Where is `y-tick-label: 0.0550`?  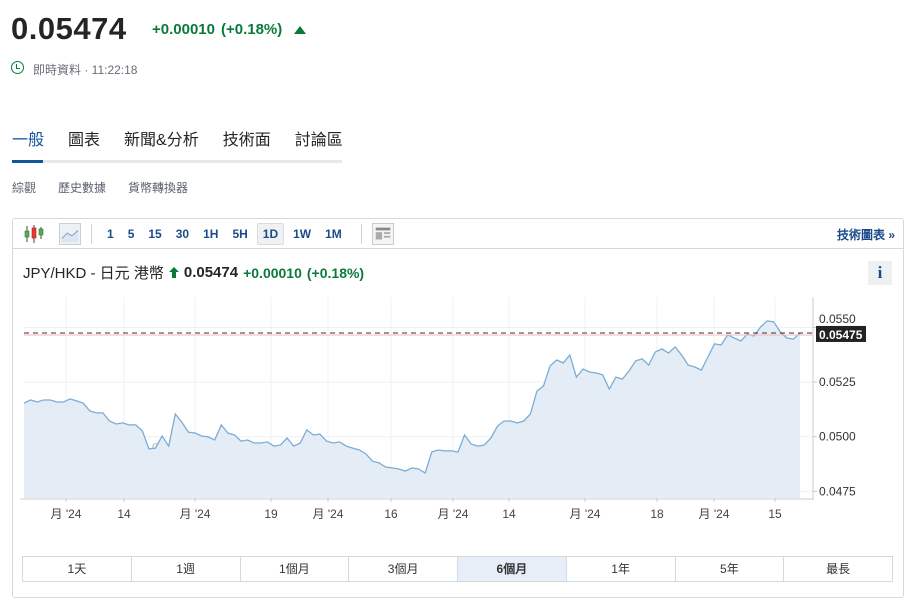 y-tick-label: 0.0550 is located at coordinates (837, 319).